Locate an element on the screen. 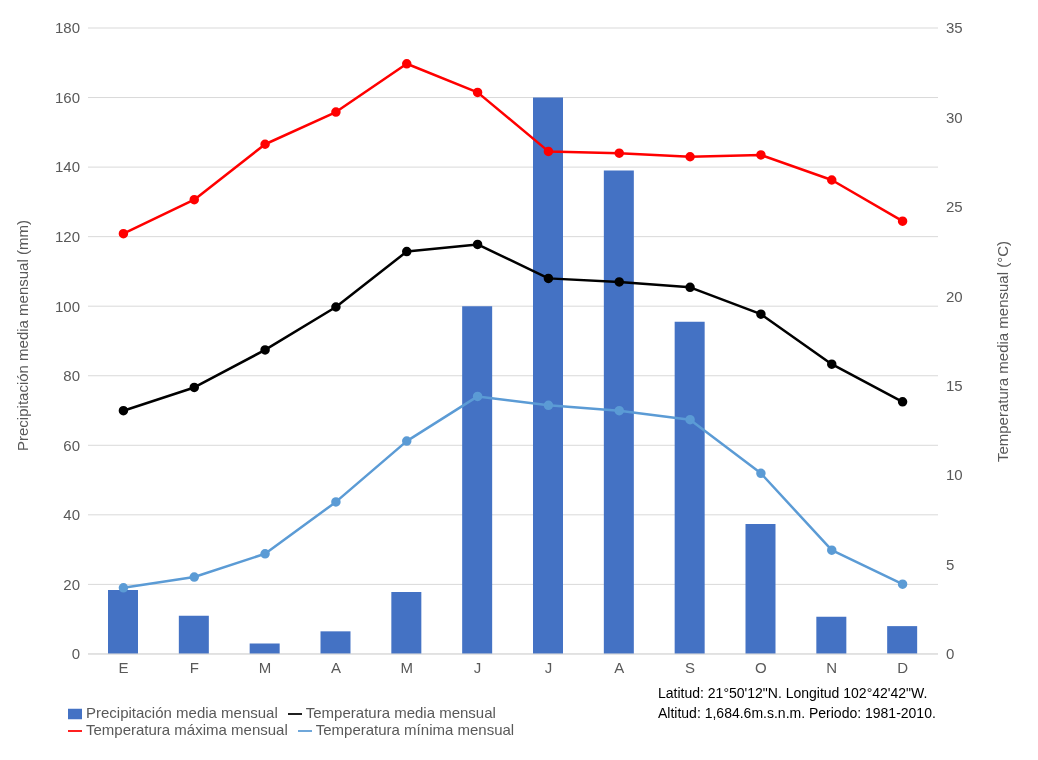  legend-label: Precipitación media mensual is located at coordinates (182, 712).